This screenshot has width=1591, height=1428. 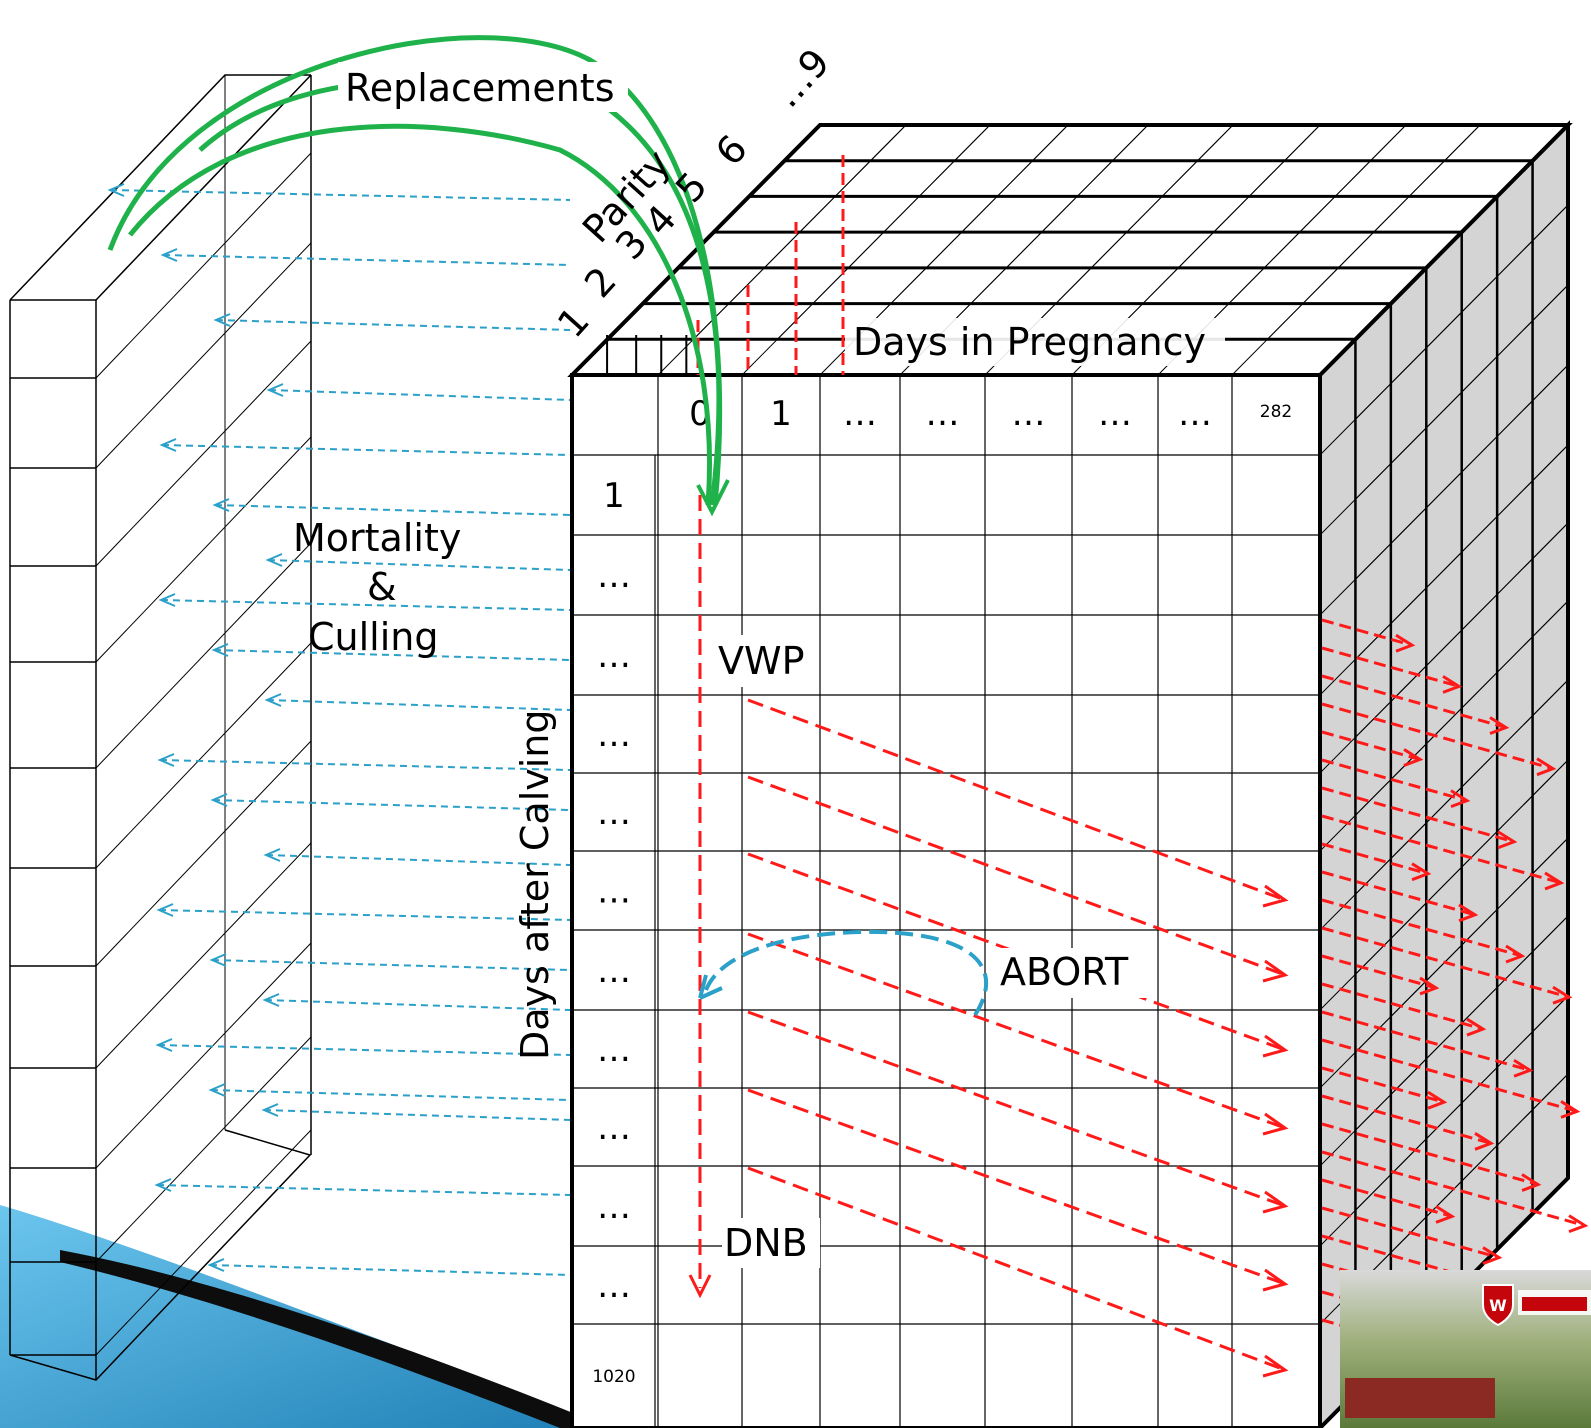 What do you see at coordinates (1029, 342) in the screenshot?
I see `days-in-pregnancy-label: Days in Pregnancy` at bounding box center [1029, 342].